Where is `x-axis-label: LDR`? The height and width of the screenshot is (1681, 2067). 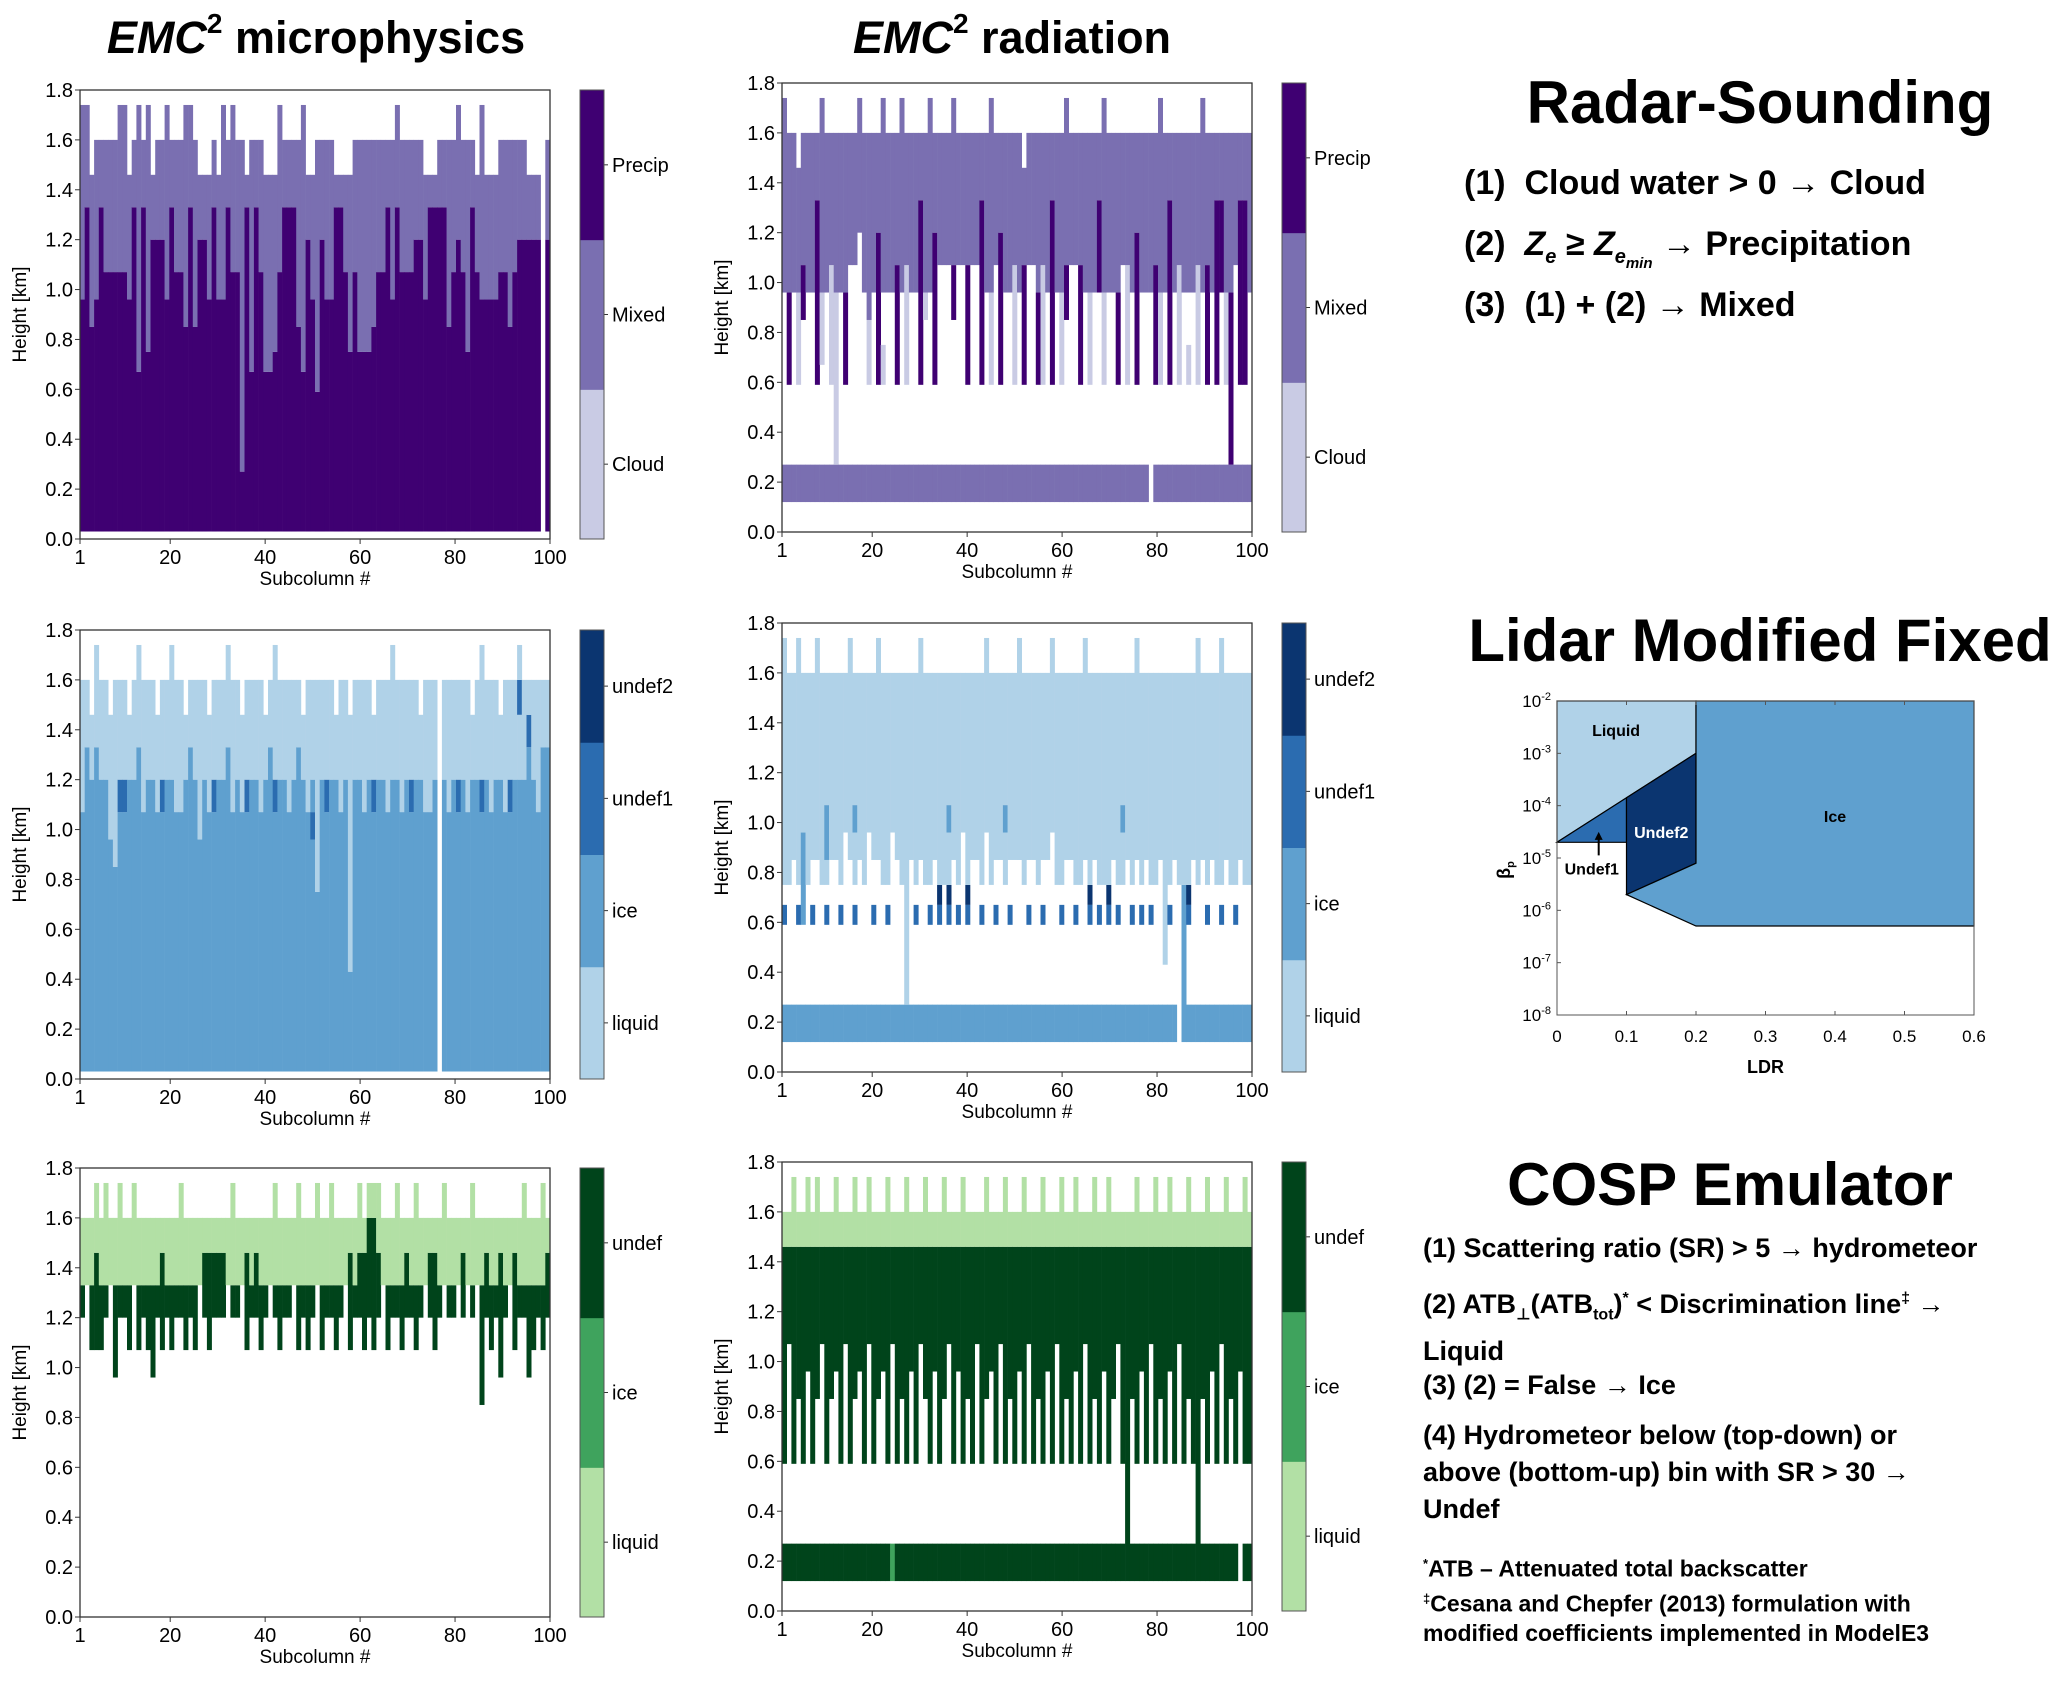 x-axis-label: LDR is located at coordinates (1765, 1067).